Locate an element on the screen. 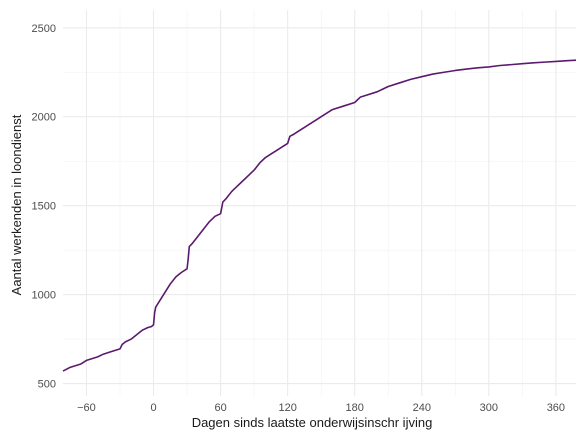 This screenshot has height=432, width=576. x-tick-label: 0 is located at coordinates (153, 408).